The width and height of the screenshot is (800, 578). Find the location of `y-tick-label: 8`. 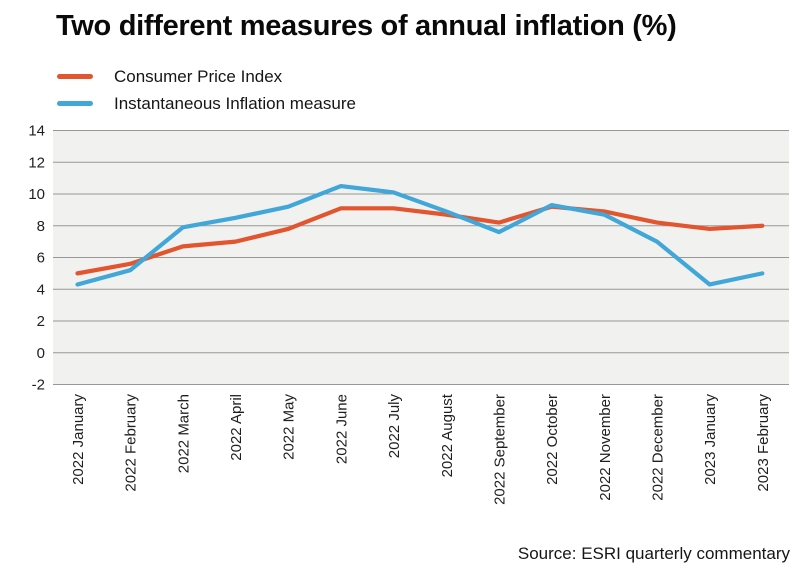

y-tick-label: 8 is located at coordinates (41, 226).